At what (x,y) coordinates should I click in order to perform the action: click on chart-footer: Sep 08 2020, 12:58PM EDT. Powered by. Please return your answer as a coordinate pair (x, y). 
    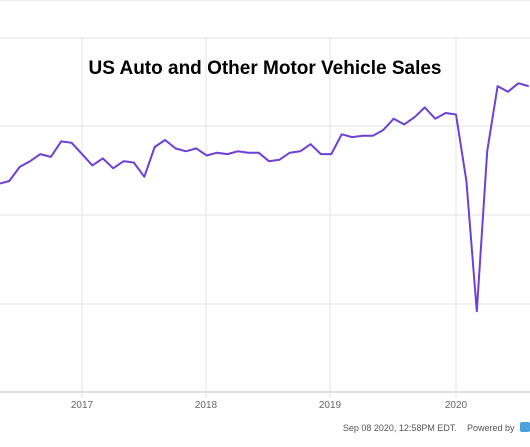
    Looking at the image, I should click on (265, 427).